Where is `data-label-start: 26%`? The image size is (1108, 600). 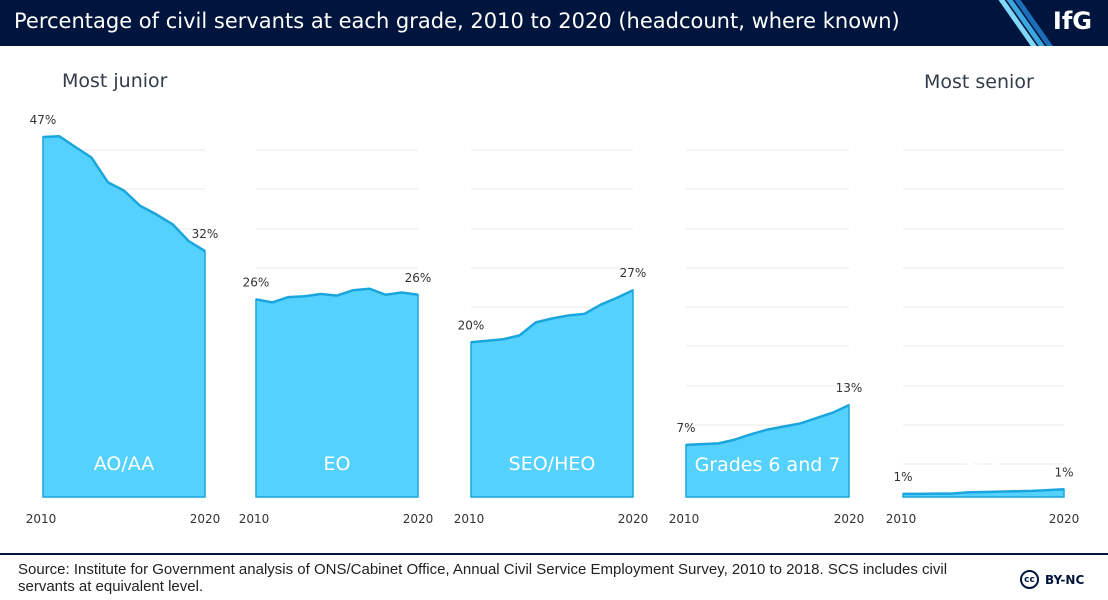
data-label-start: 26% is located at coordinates (256, 282).